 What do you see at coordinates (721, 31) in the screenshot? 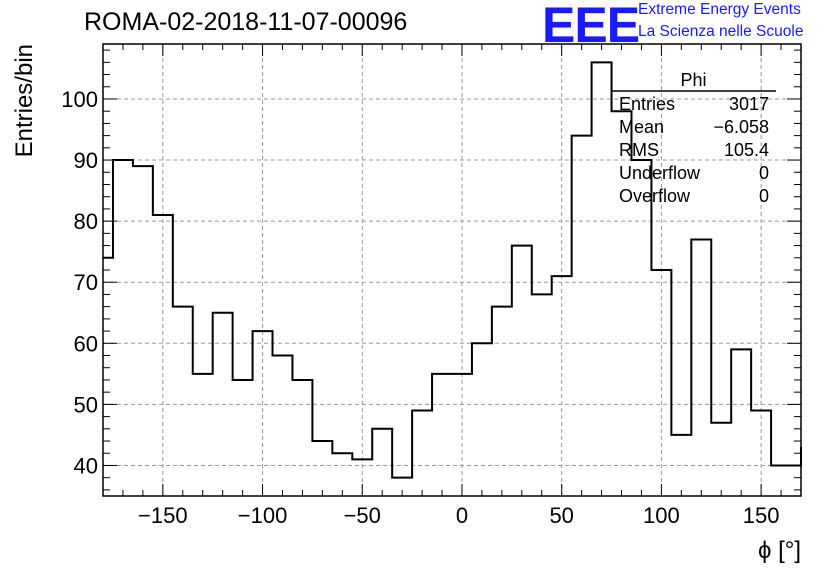
I see `brand-line-2: La Scienza nelle Scuole` at bounding box center [721, 31].